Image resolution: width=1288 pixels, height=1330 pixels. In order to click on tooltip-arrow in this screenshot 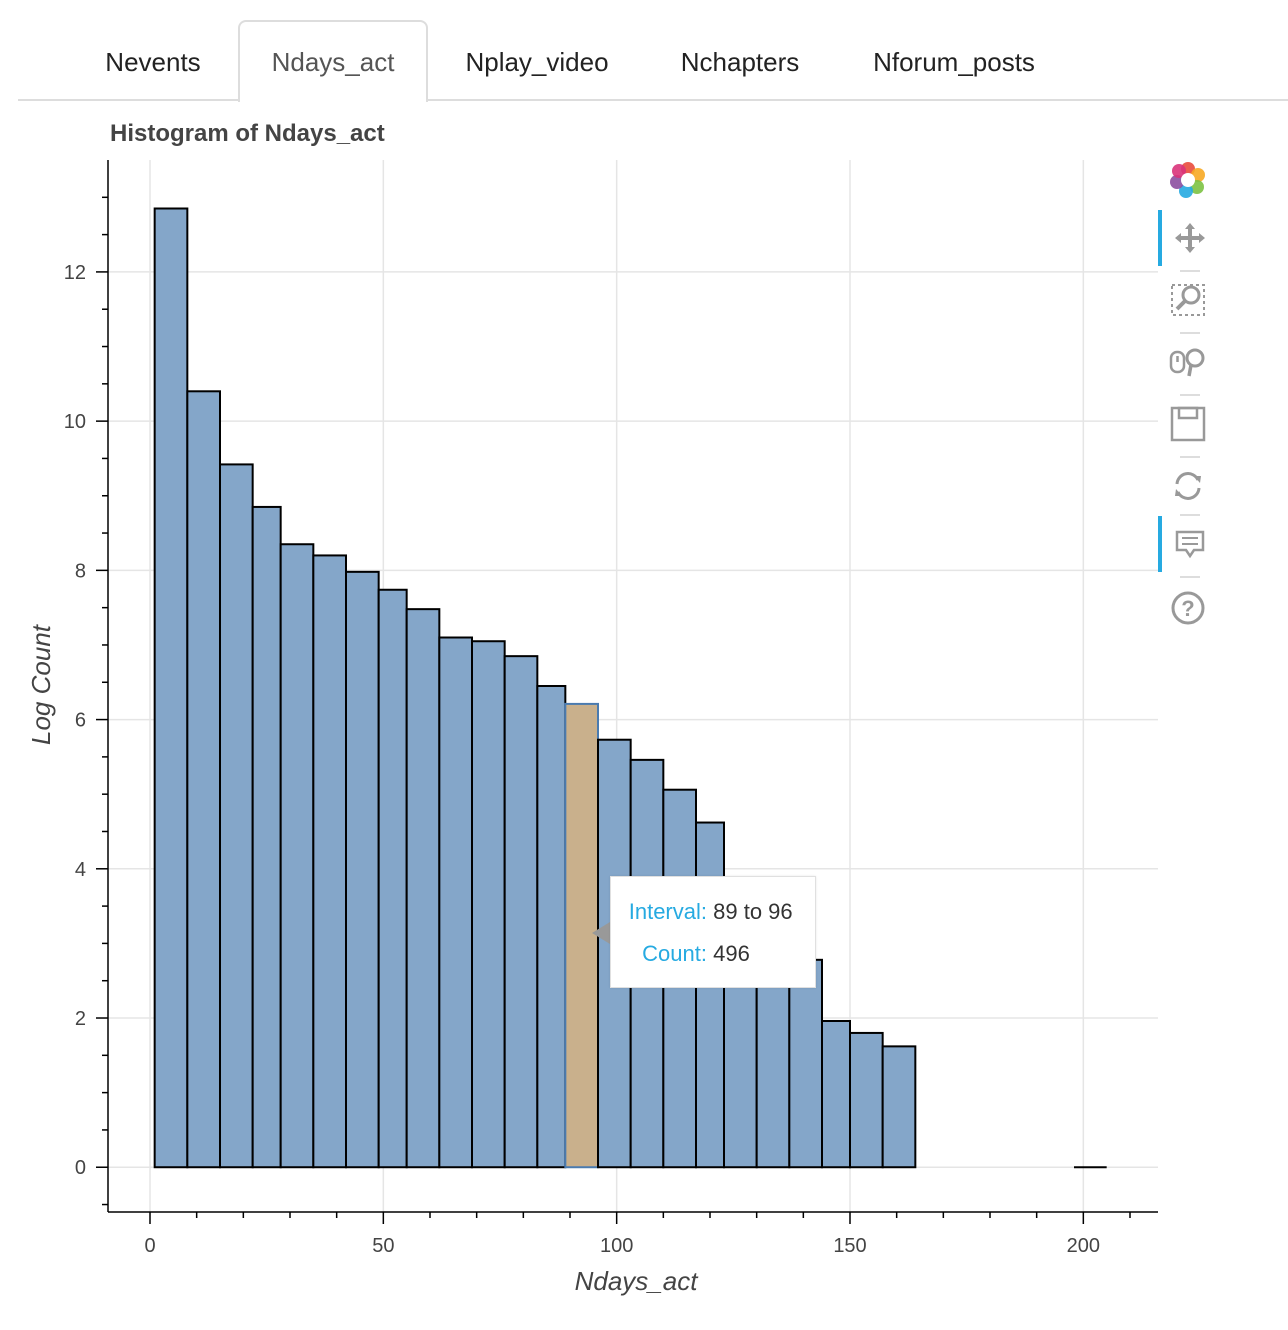, I will do `click(601, 933)`.